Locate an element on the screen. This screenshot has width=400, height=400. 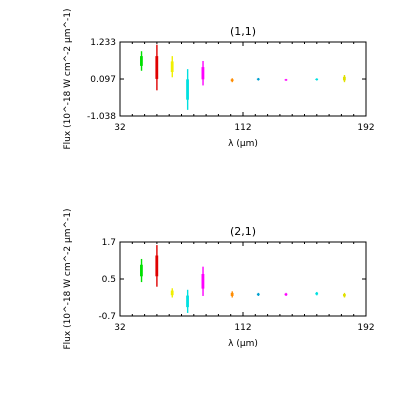
panel-1-title: (1,1) is located at coordinates (243, 31).